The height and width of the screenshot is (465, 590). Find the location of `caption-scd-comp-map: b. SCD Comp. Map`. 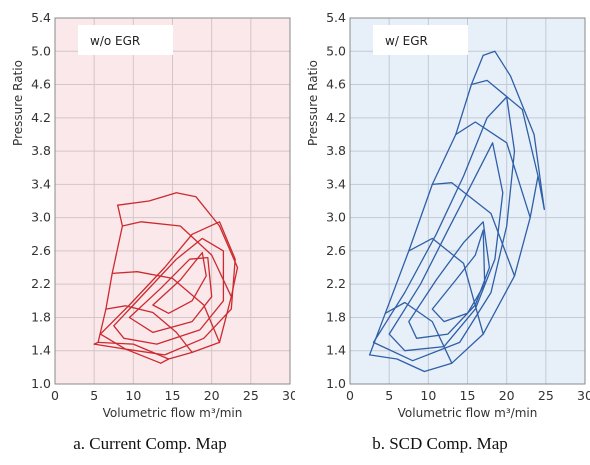

caption-scd-comp-map: b. SCD Comp. Map is located at coordinates (440, 443).